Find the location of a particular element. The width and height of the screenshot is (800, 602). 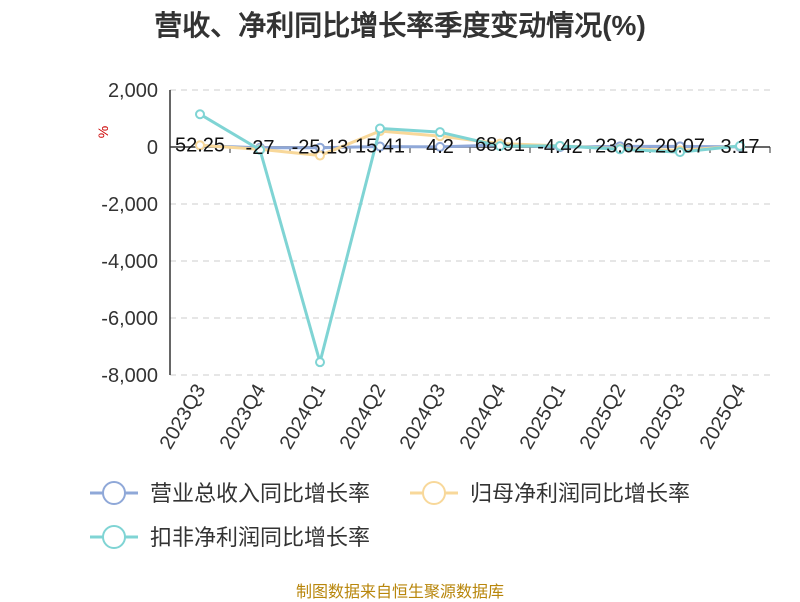

x-tick-label: 2024Q4 is located at coordinates (483, 417).